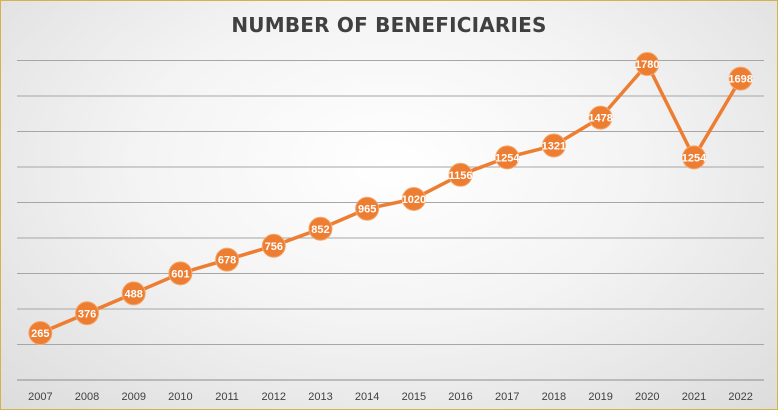 This screenshot has width=778, height=410. I want to click on x-tick-label: 2013, so click(320, 397).